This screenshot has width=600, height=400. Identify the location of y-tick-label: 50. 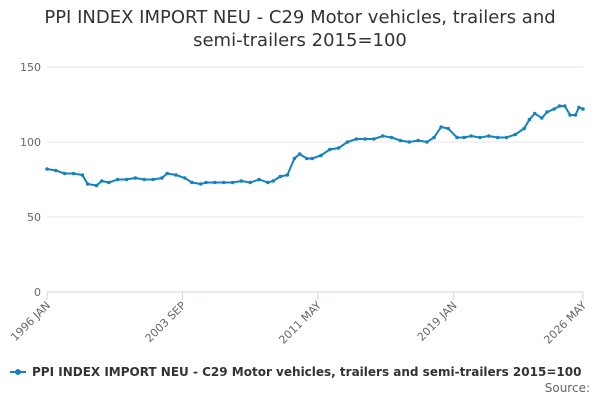
(34, 217).